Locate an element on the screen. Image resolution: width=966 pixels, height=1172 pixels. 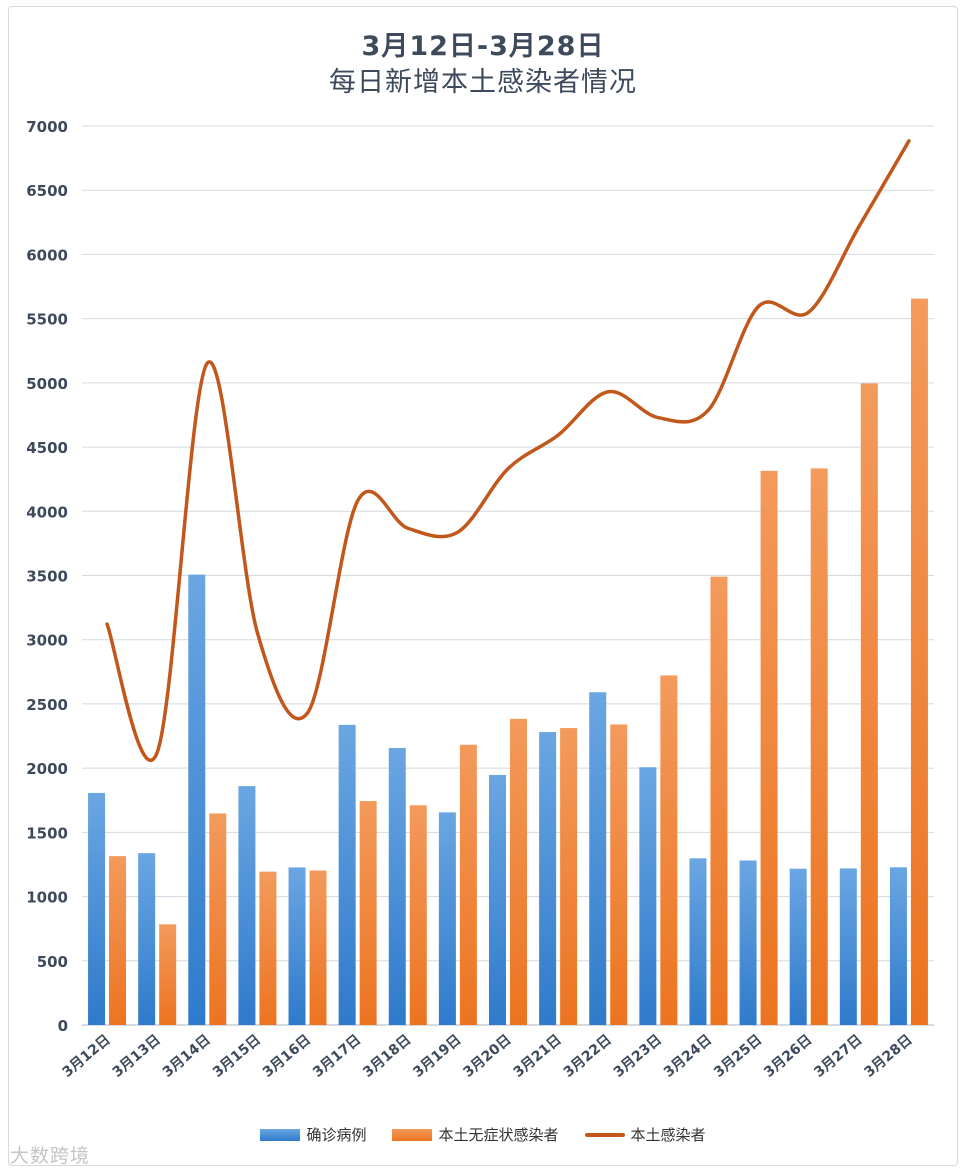
x-tick-label: 3月16日 is located at coordinates (287, 1056).